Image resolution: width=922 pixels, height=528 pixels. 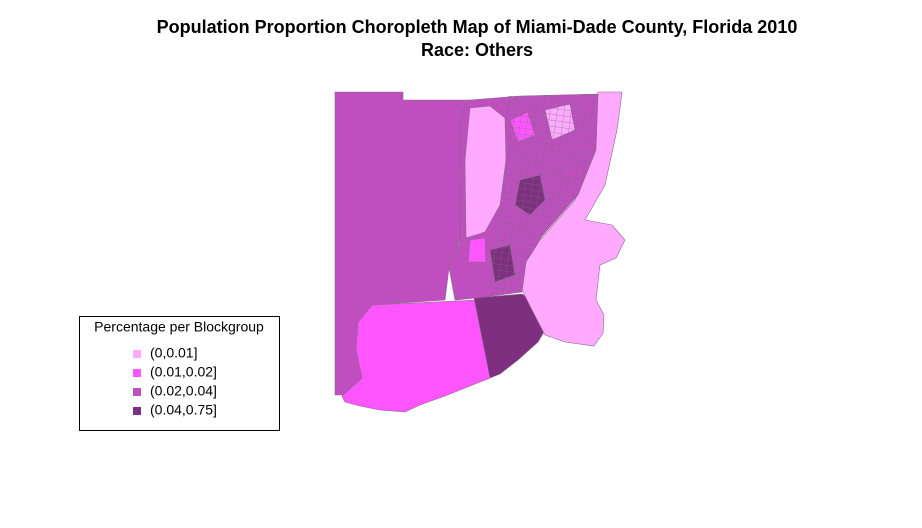 I want to click on legend-label: (0,0.01], so click(x=173, y=353).